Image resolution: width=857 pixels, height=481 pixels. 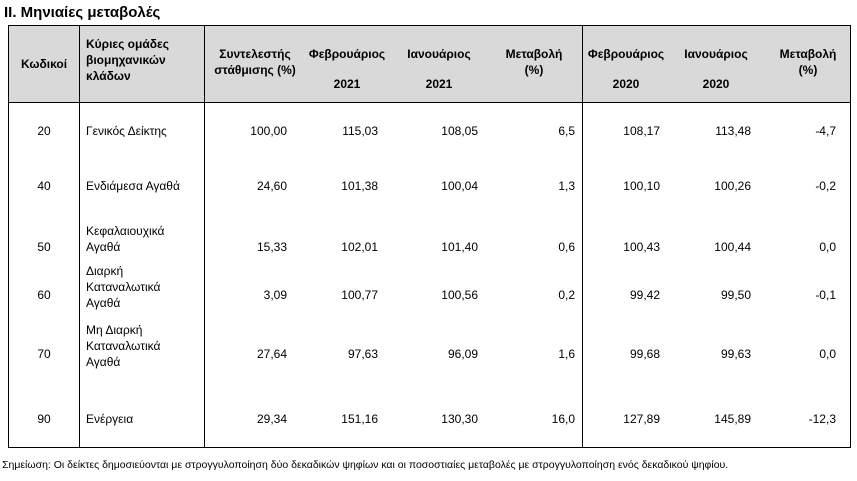 I want to click on header-year-feb-2020: 2020, so click(x=626, y=84).